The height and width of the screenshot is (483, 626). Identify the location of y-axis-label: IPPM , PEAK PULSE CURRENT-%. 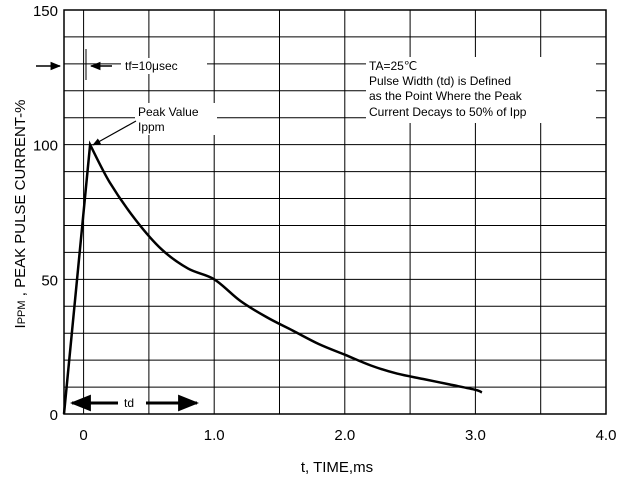
(20, 214).